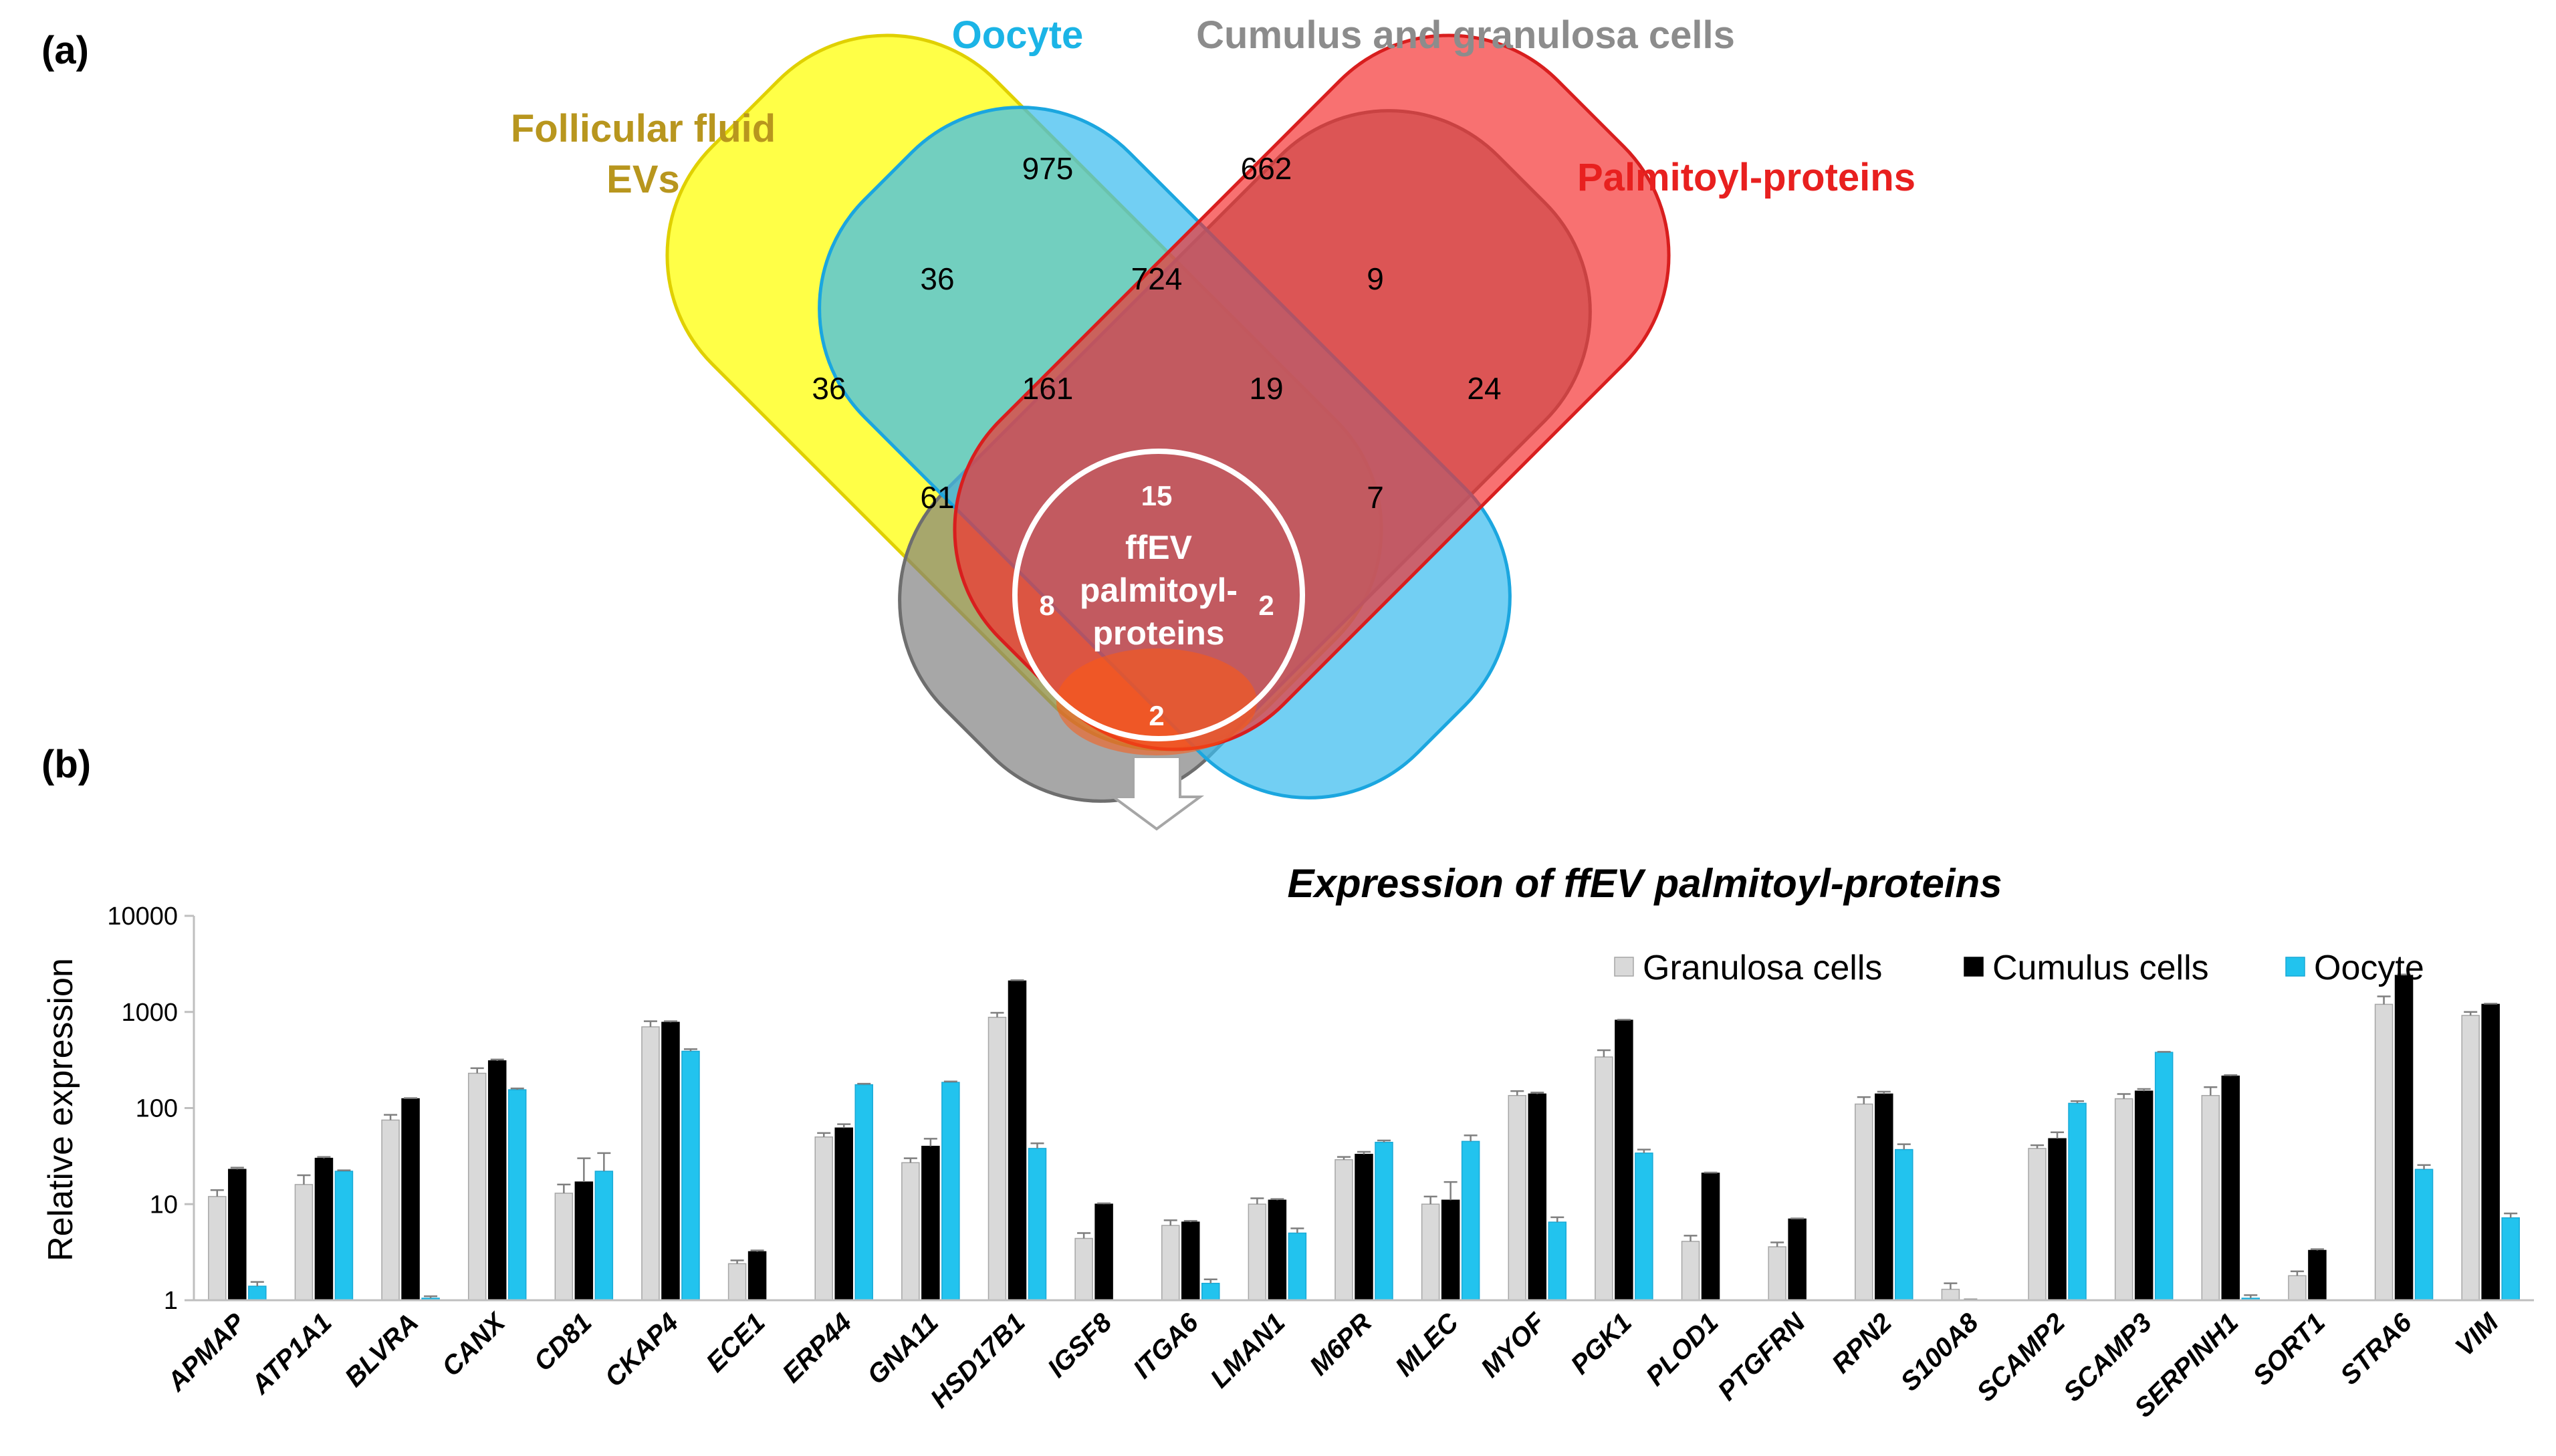 The height and width of the screenshot is (1456, 2556). I want to click on error-bar-myof-oocyte, so click(1557, 1219).